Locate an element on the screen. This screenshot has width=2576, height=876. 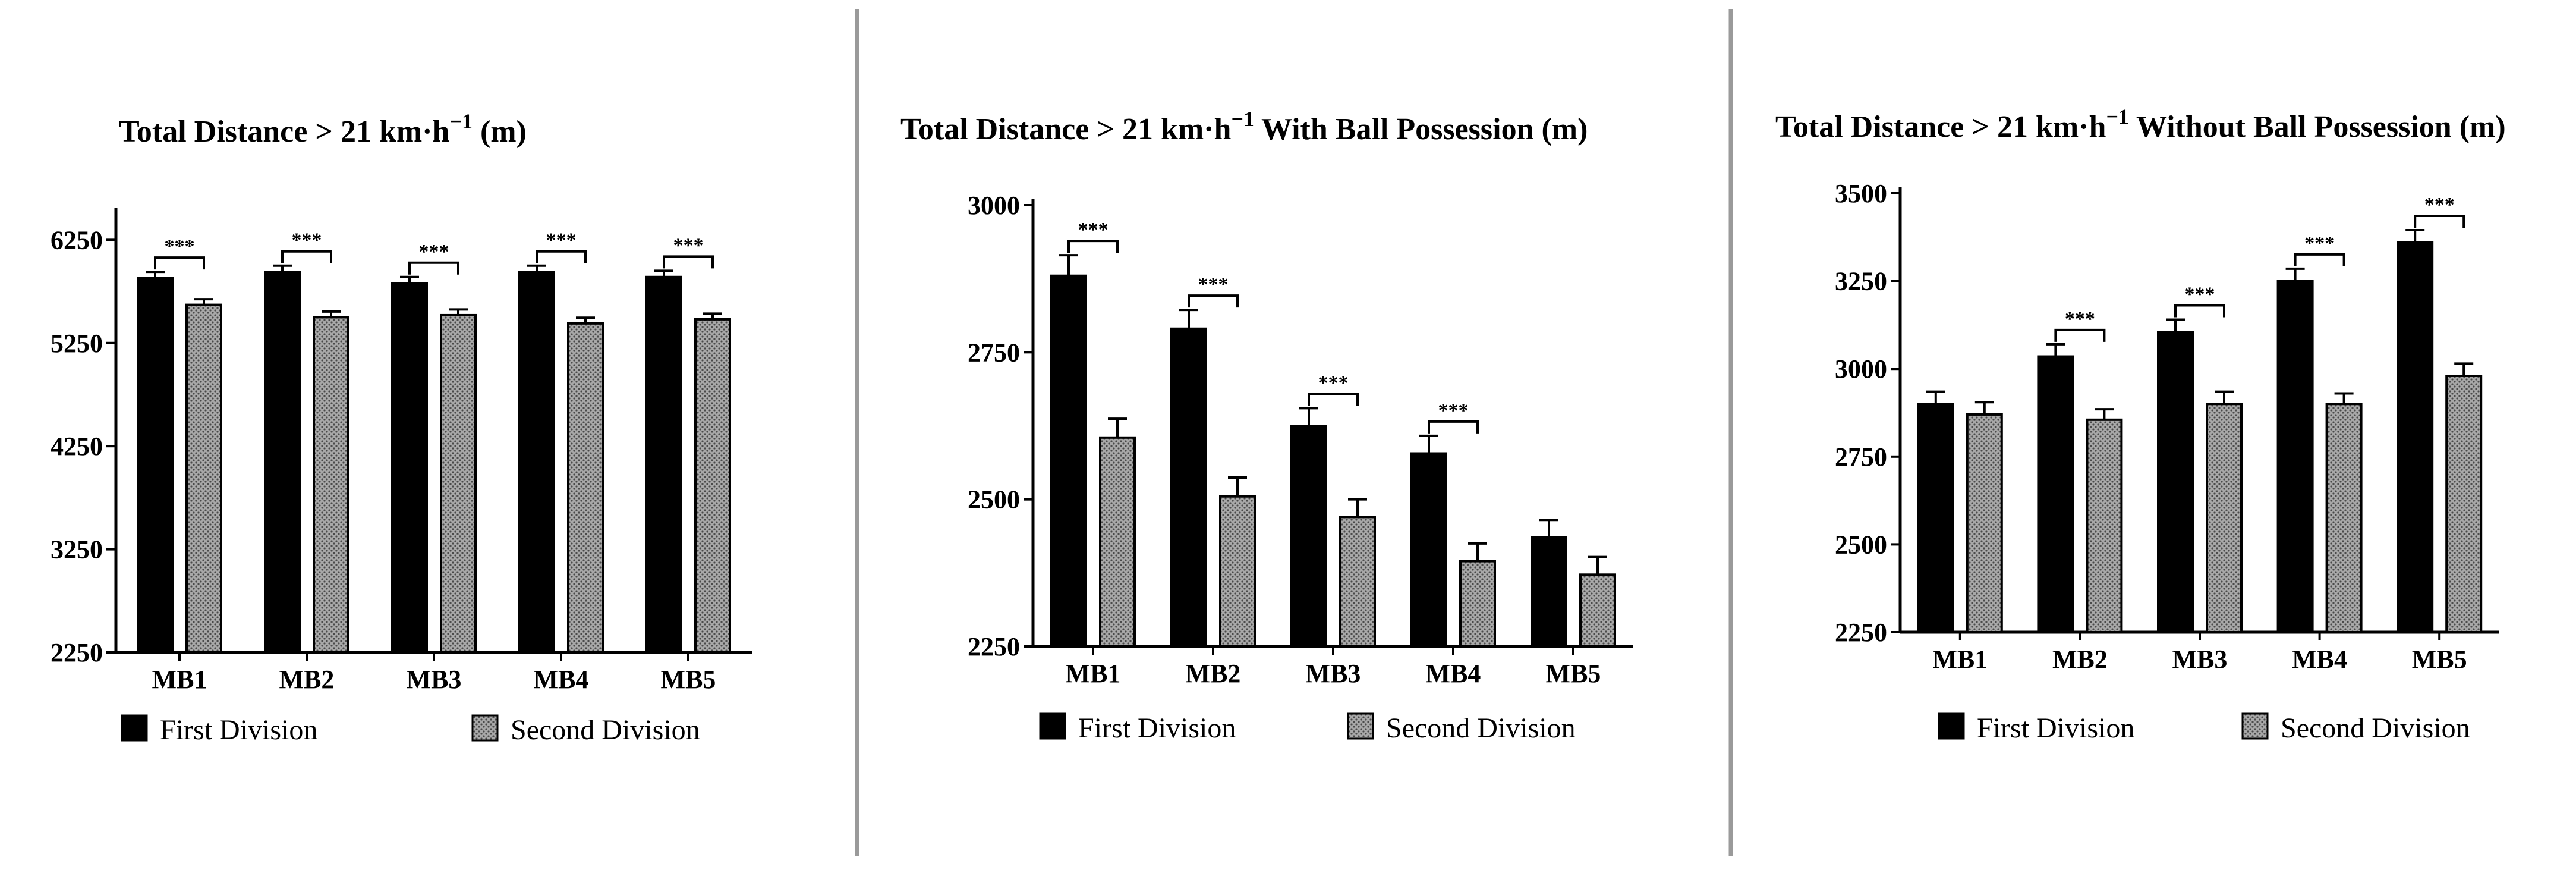
bar-first-division-mb4 is located at coordinates (1428, 550).